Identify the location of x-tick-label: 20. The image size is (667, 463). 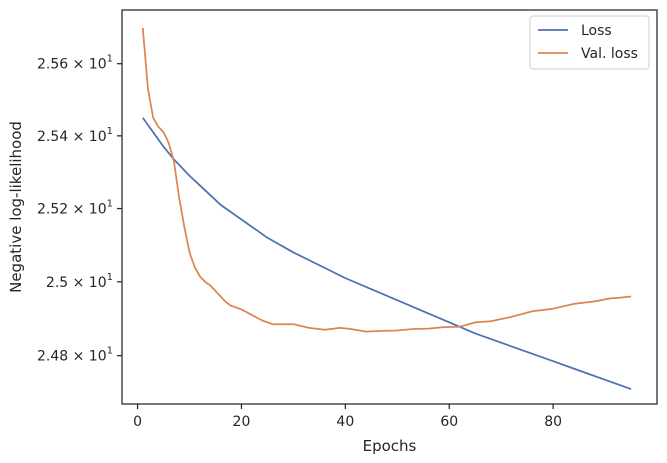
(242, 422).